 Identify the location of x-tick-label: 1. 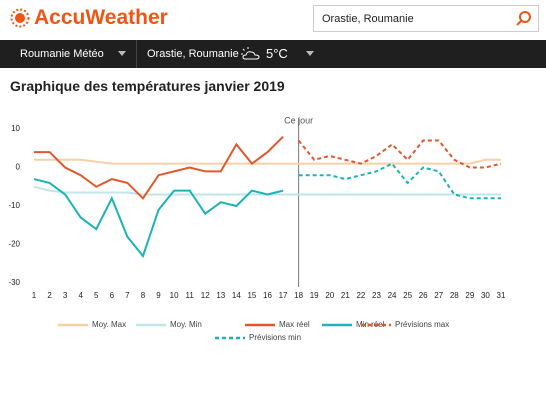
(34, 295).